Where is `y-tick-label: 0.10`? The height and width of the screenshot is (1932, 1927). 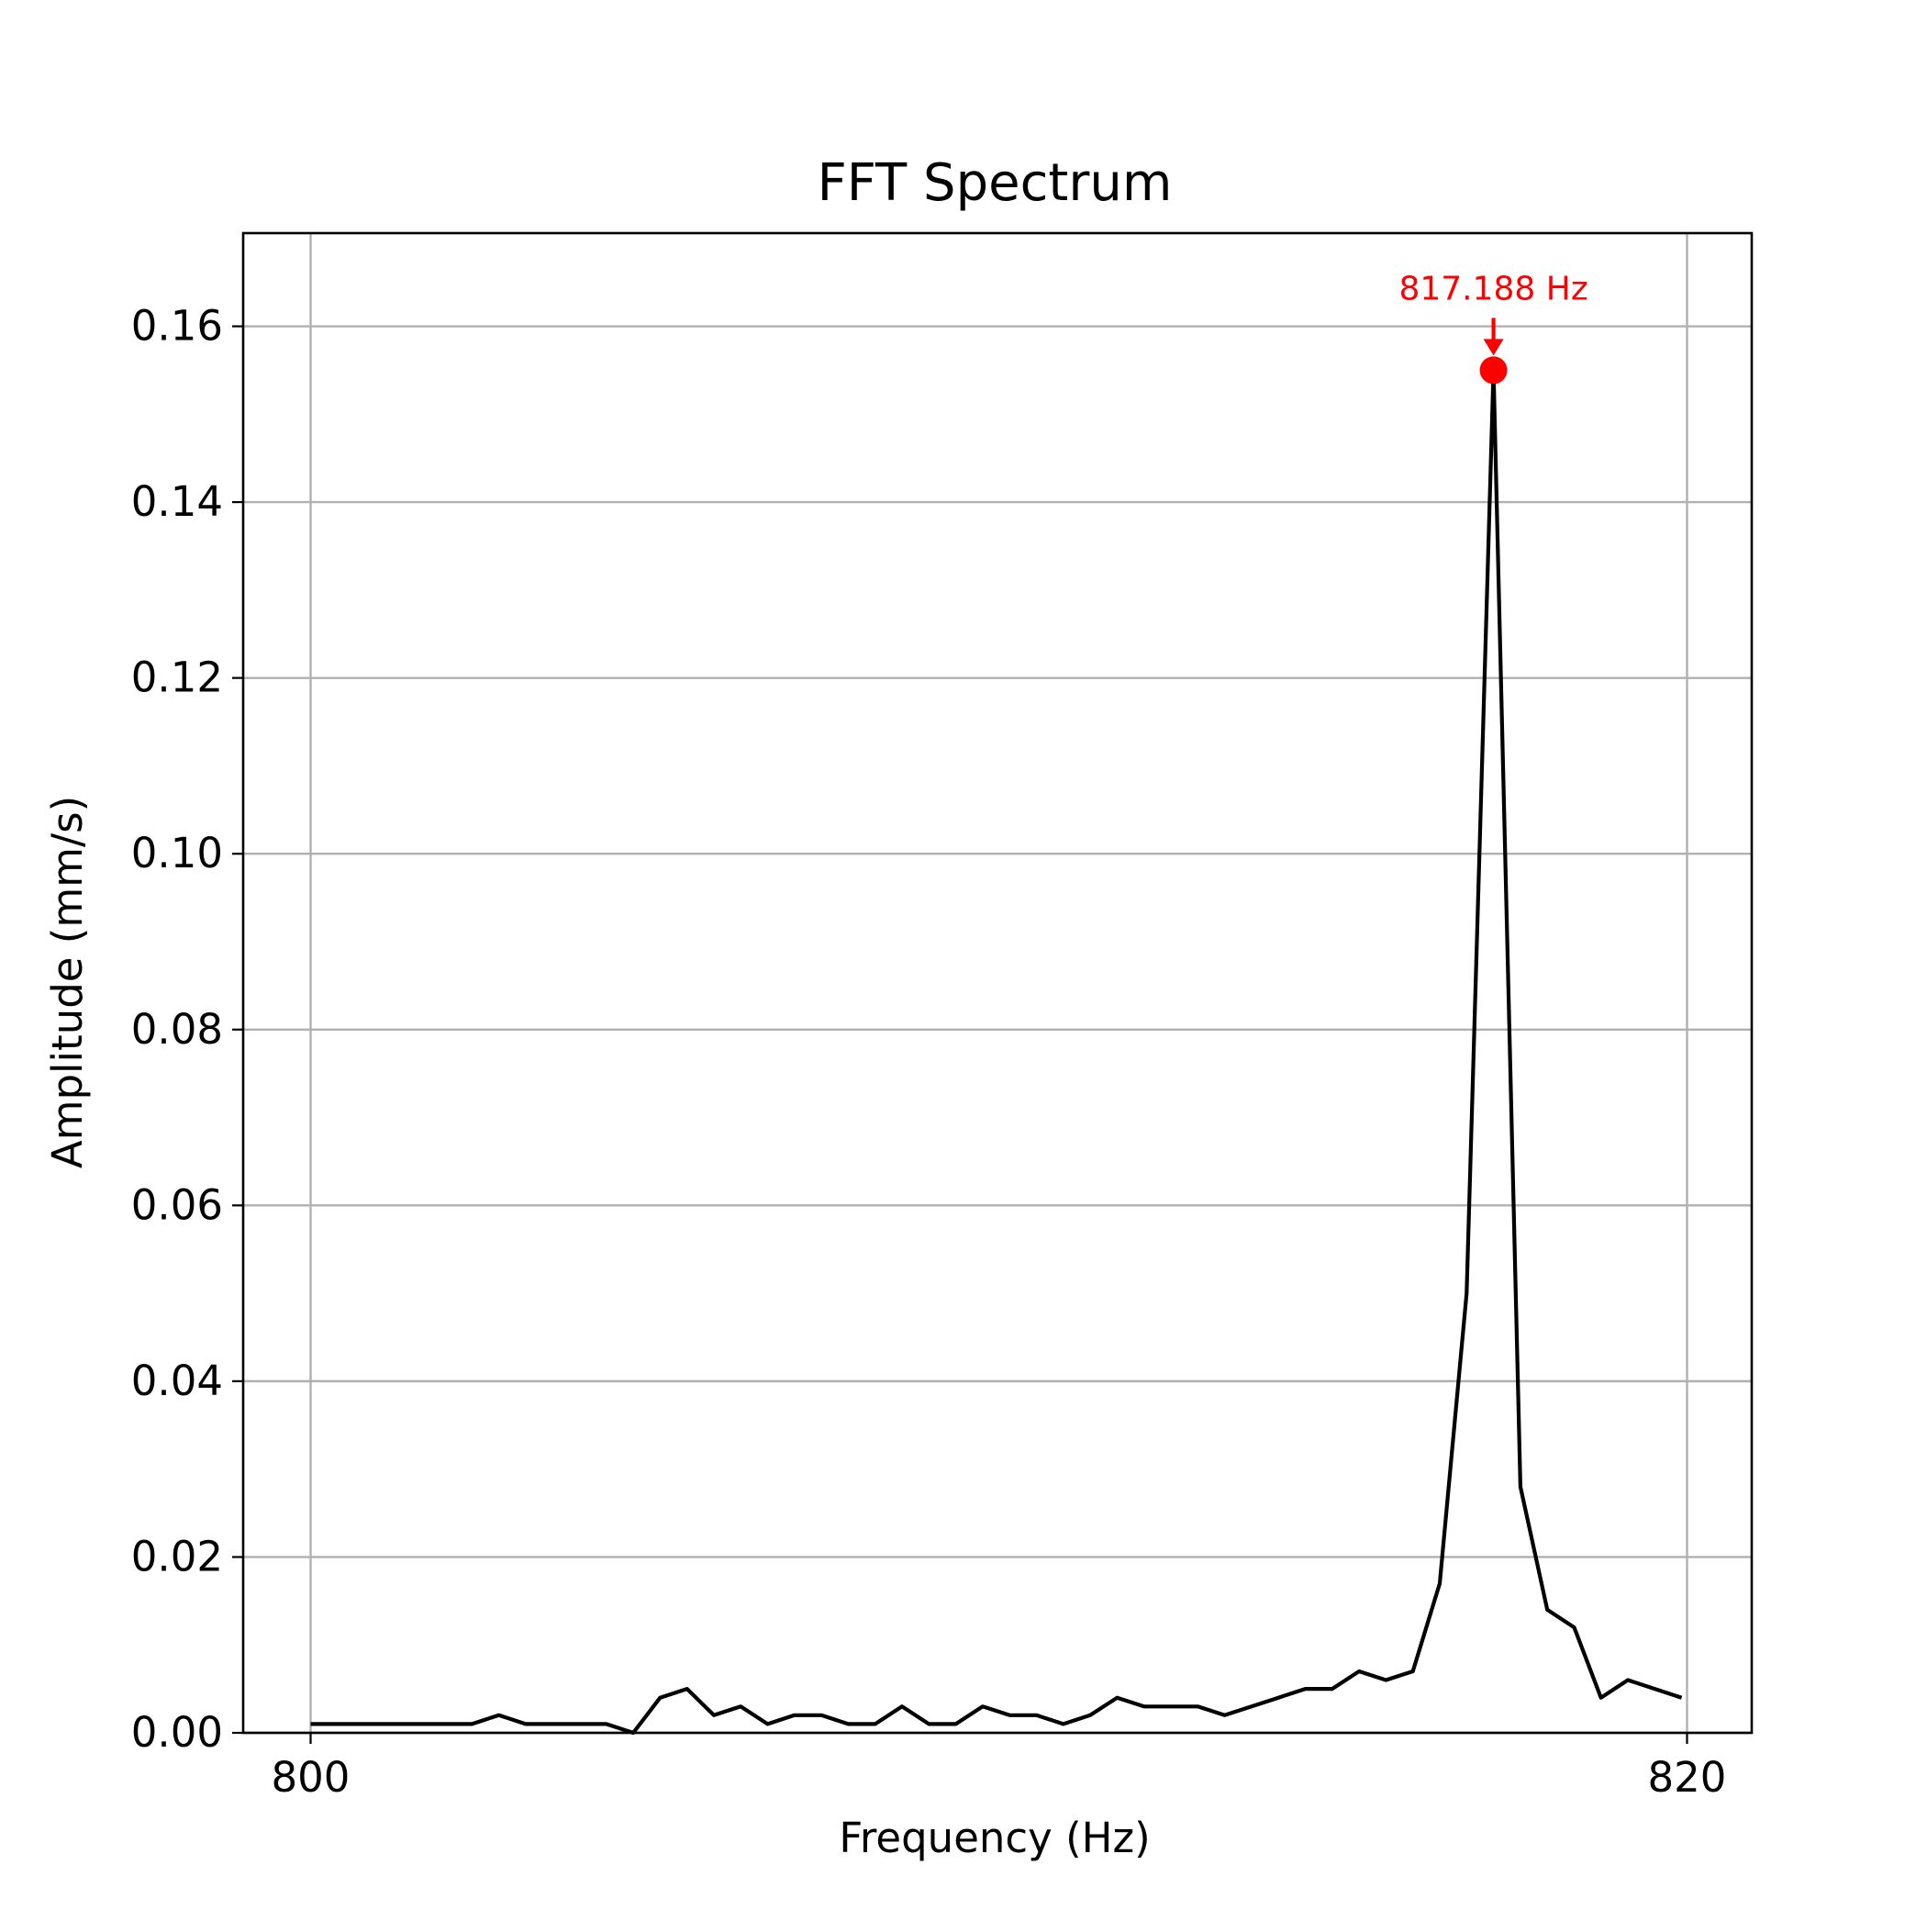
y-tick-label: 0.10 is located at coordinates (177, 853).